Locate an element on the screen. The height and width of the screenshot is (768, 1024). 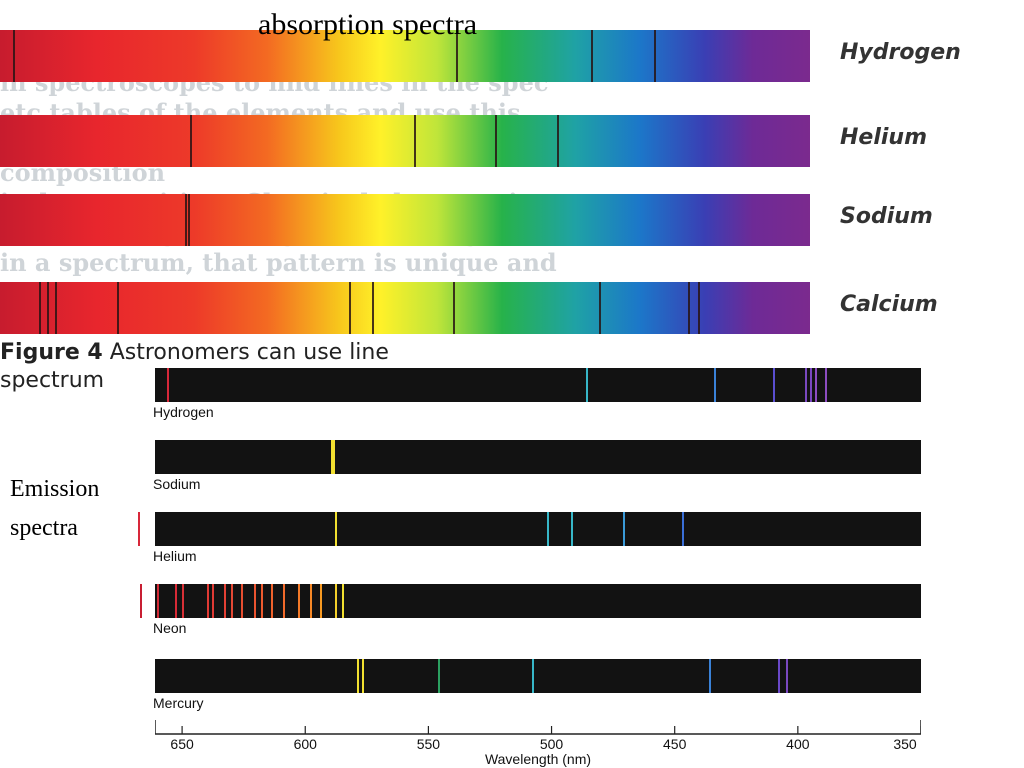
absorption-label-helium: Helium is located at coordinates (884, 137).